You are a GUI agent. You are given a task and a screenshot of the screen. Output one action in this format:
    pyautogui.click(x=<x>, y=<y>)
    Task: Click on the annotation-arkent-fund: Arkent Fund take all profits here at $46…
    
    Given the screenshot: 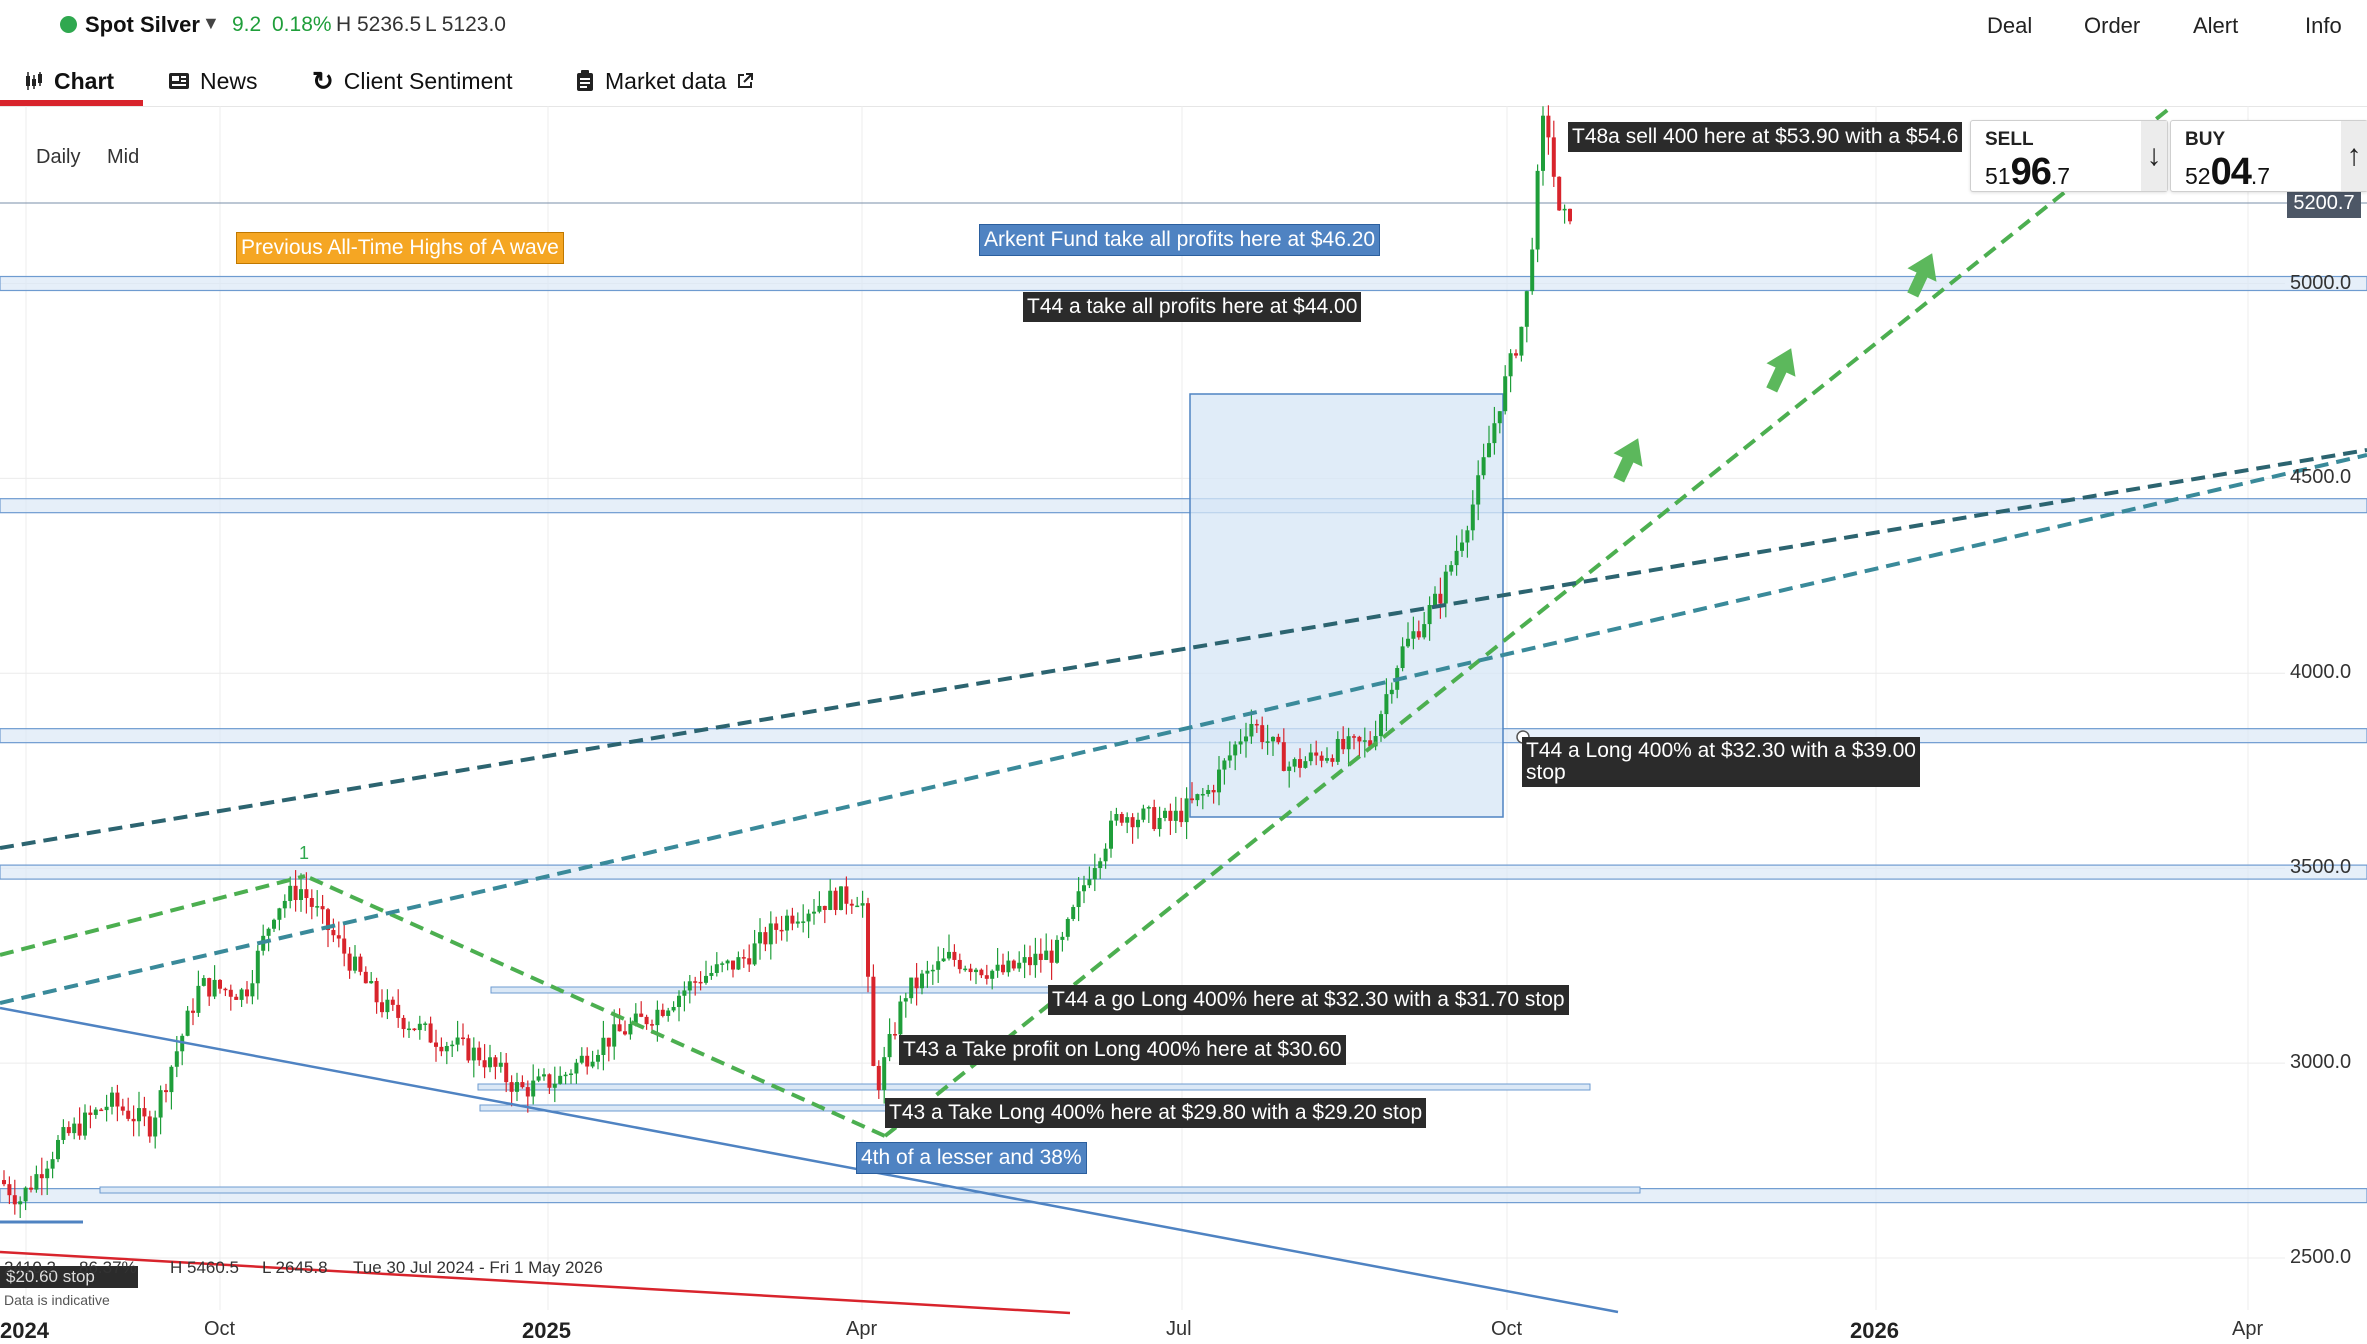 What is the action you would take?
    pyautogui.click(x=1180, y=240)
    